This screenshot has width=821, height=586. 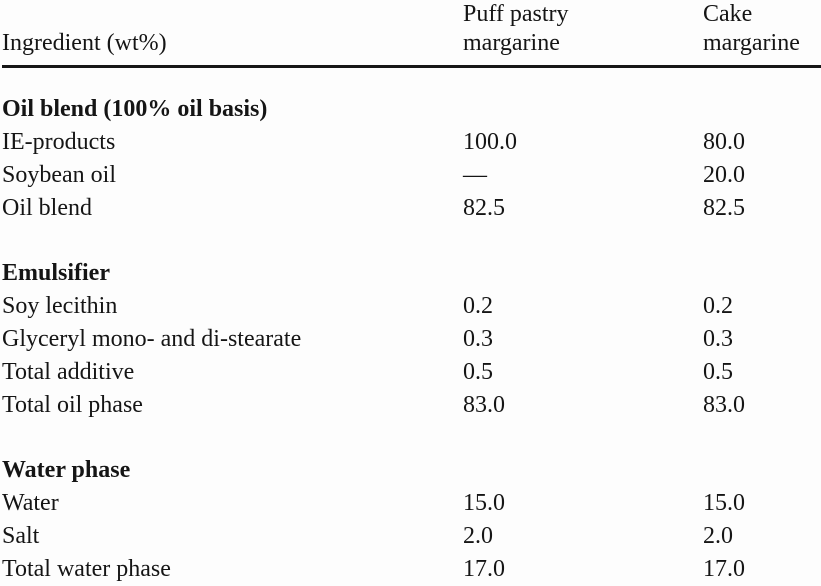 I want to click on column-header-puff-pastry-margarine: Puff pastry margarine, so click(x=516, y=28).